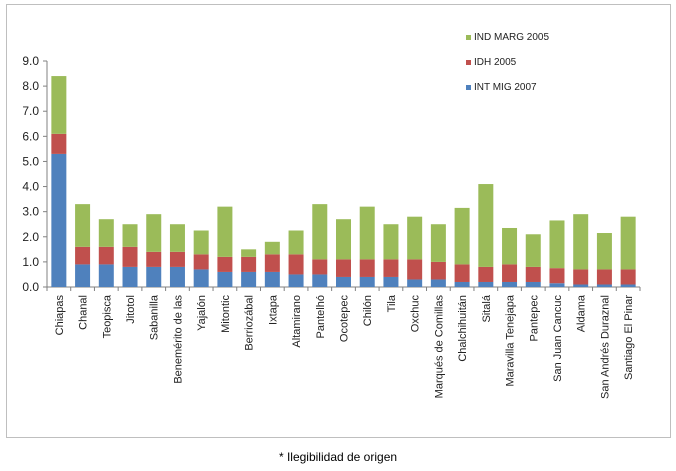 This screenshot has height=471, width=676. I want to click on x-tick-label: Santiago El Pinar, so click(629, 337).